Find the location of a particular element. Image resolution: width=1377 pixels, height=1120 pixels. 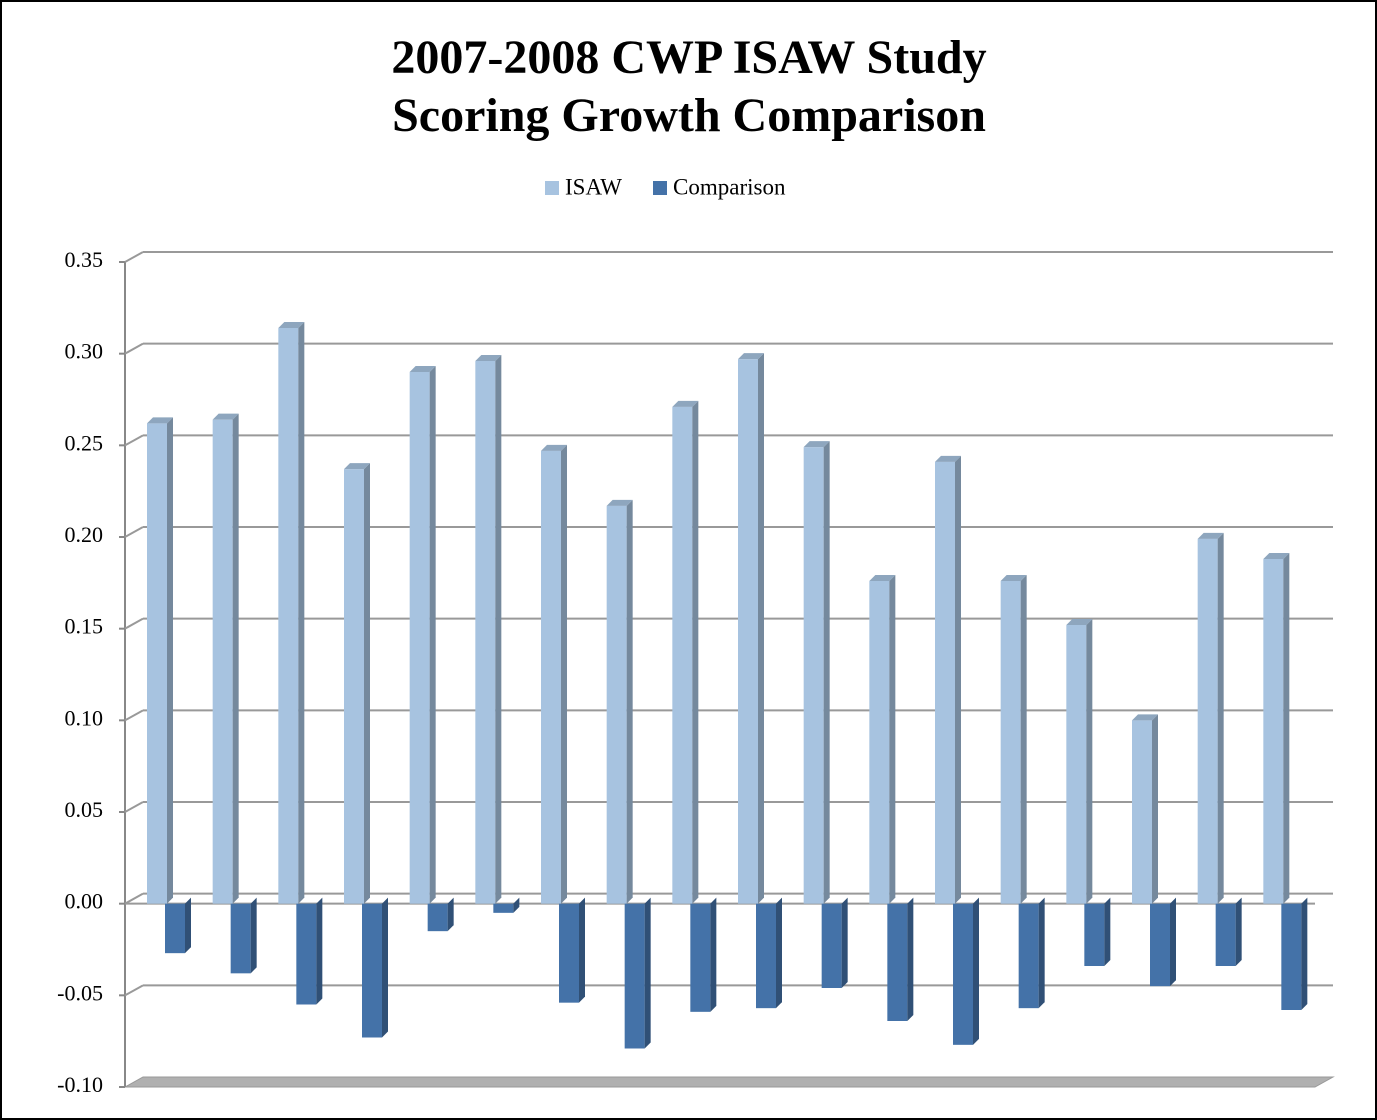

chart-title: 2007-2008 CWP ISAW Study is located at coordinates (688, 57).